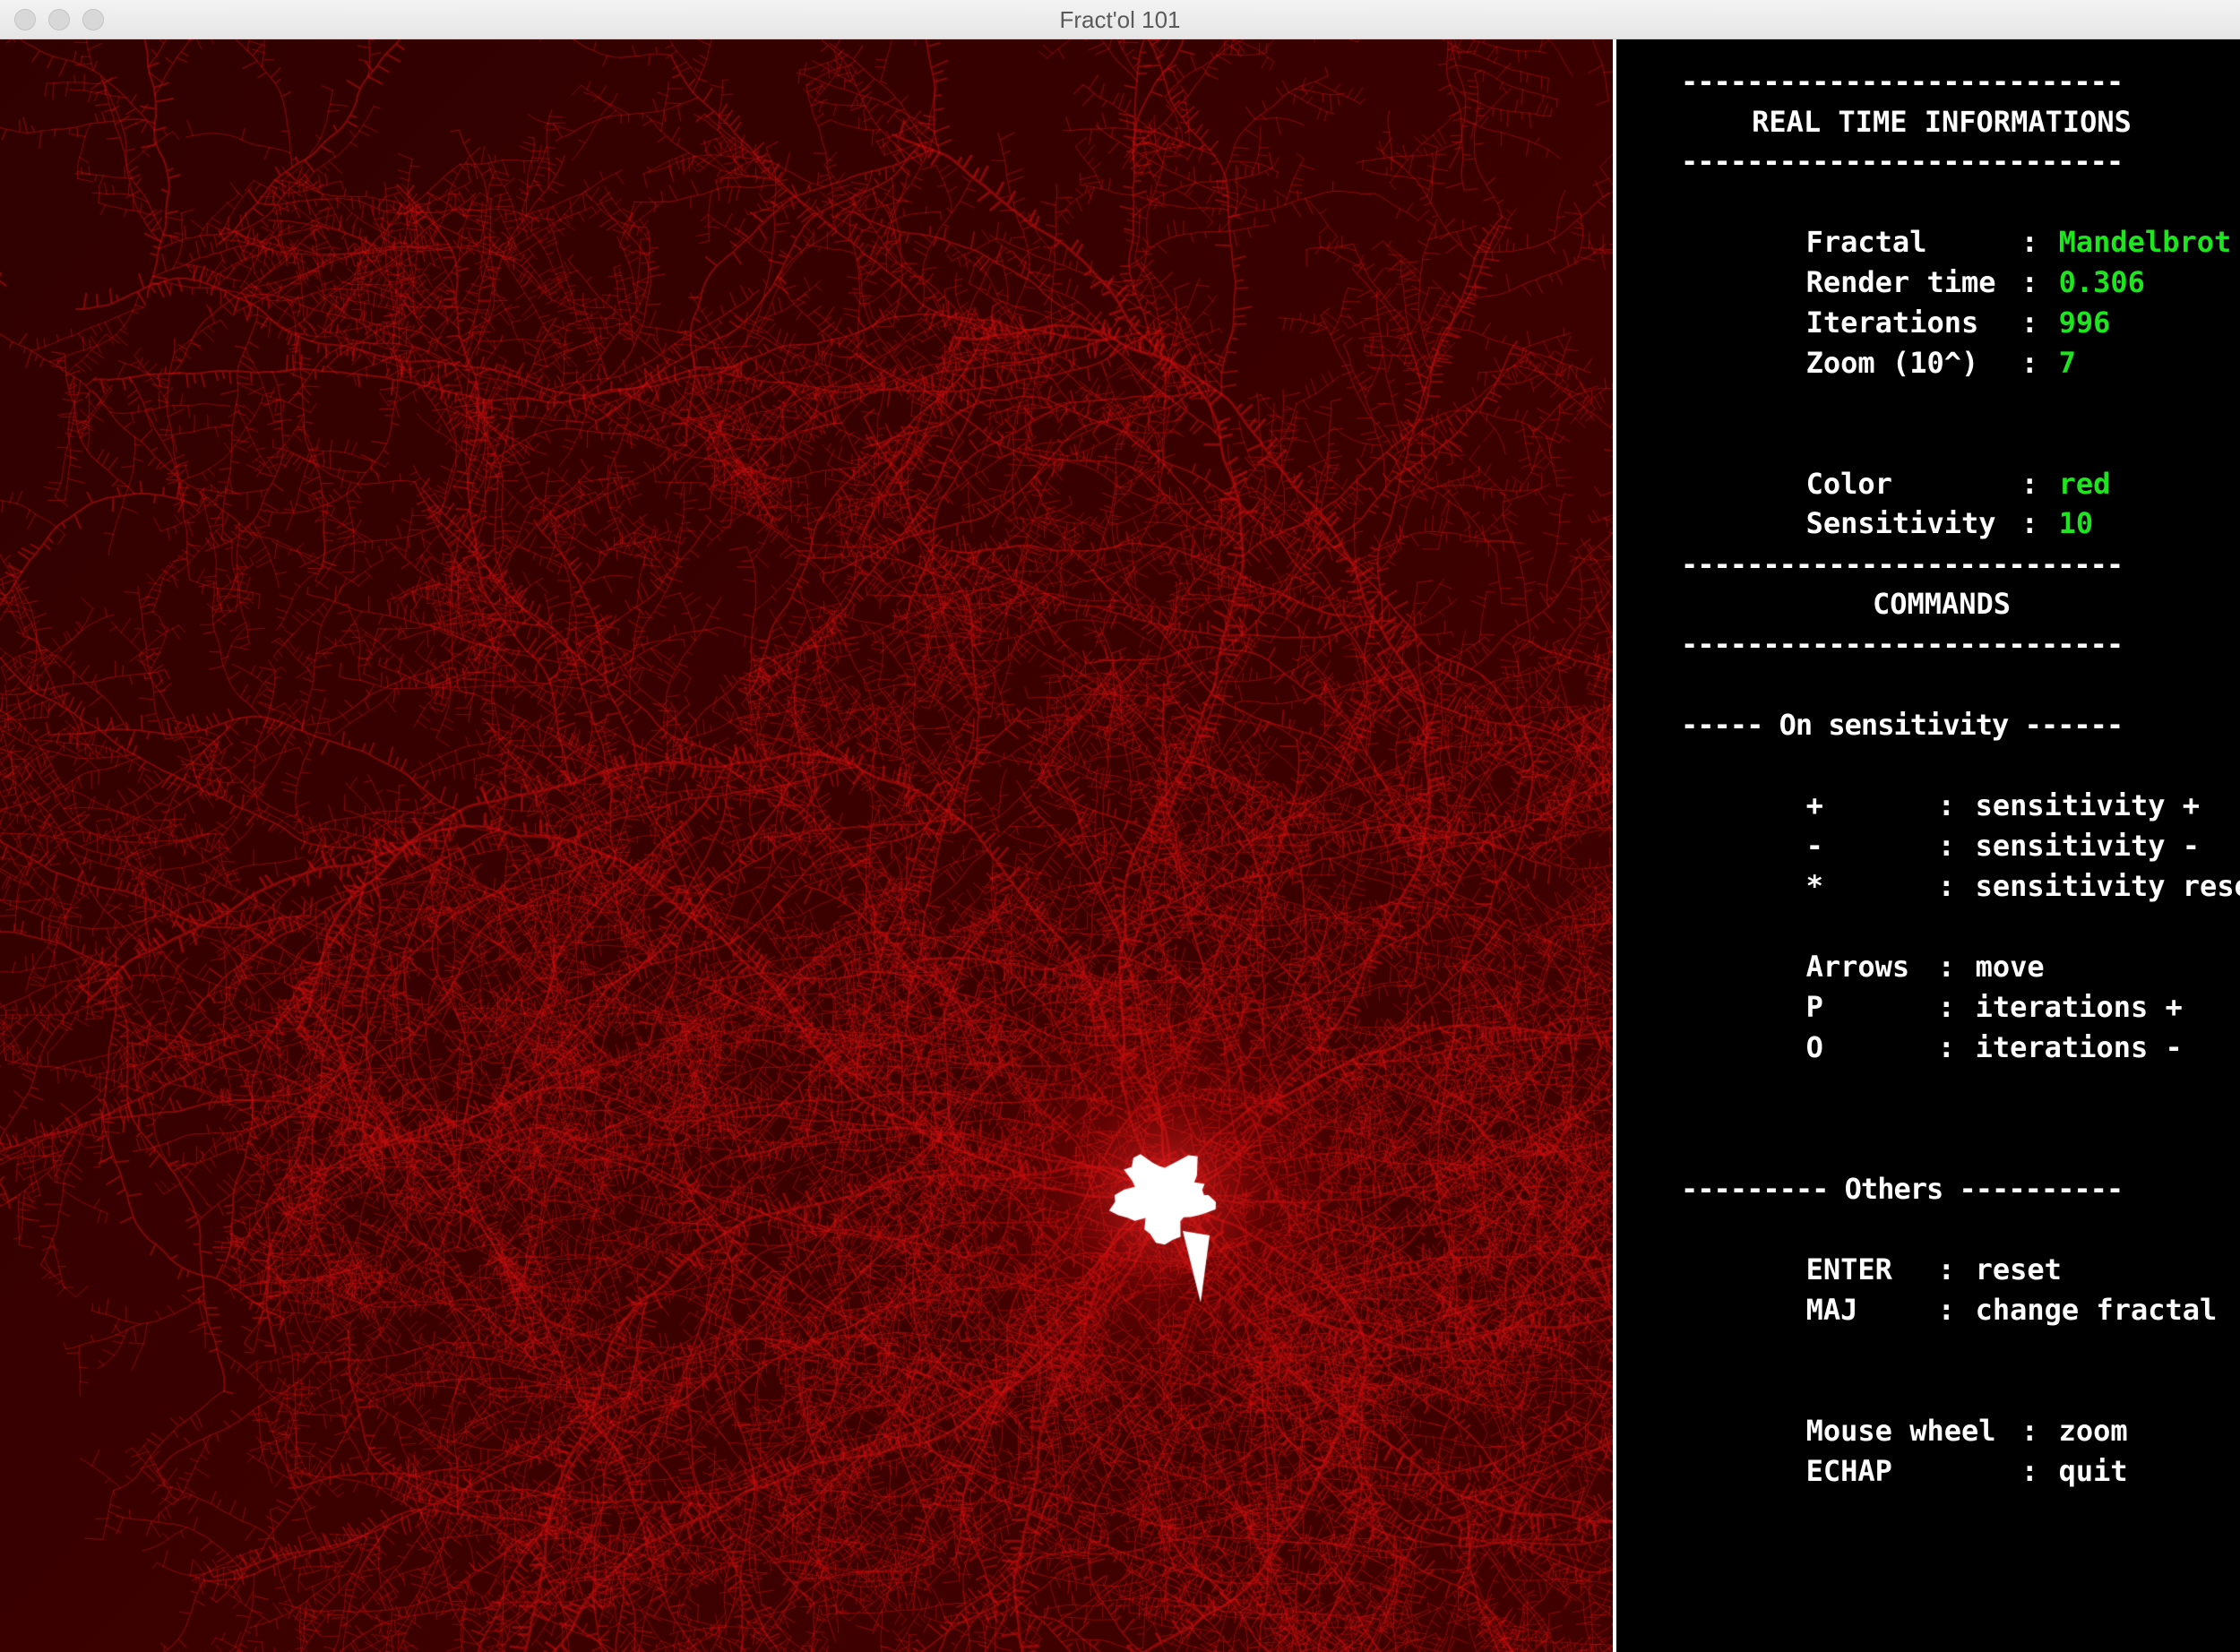 This screenshot has width=2240, height=1652. Describe the element at coordinates (2088, 805) in the screenshot. I see `command-action: sensitivity +` at that location.